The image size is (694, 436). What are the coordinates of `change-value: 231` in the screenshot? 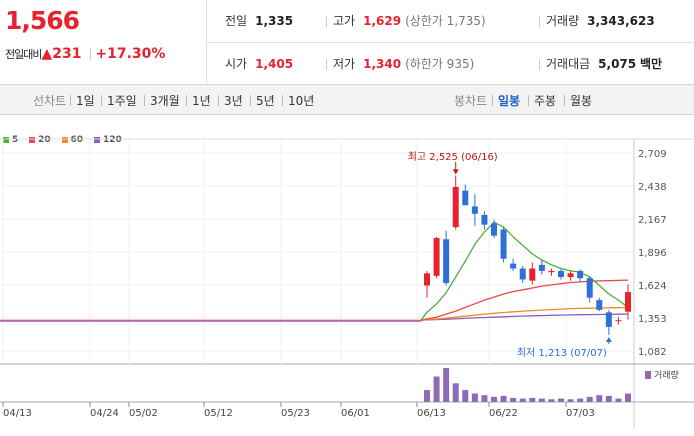 It's located at (67, 54).